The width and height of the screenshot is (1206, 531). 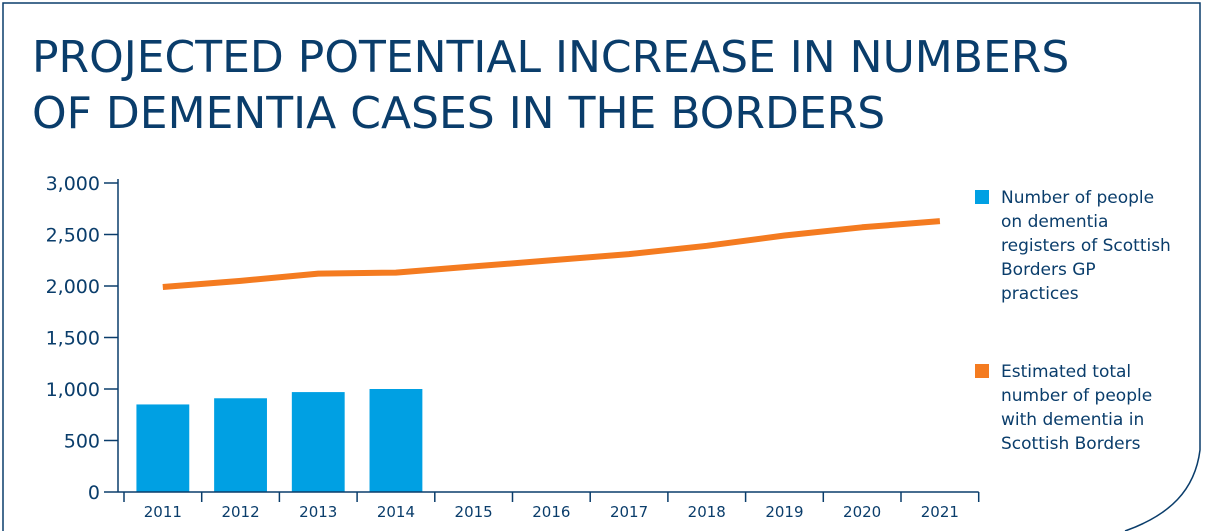 What do you see at coordinates (94, 493) in the screenshot?
I see `y-tick-label: 0` at bounding box center [94, 493].